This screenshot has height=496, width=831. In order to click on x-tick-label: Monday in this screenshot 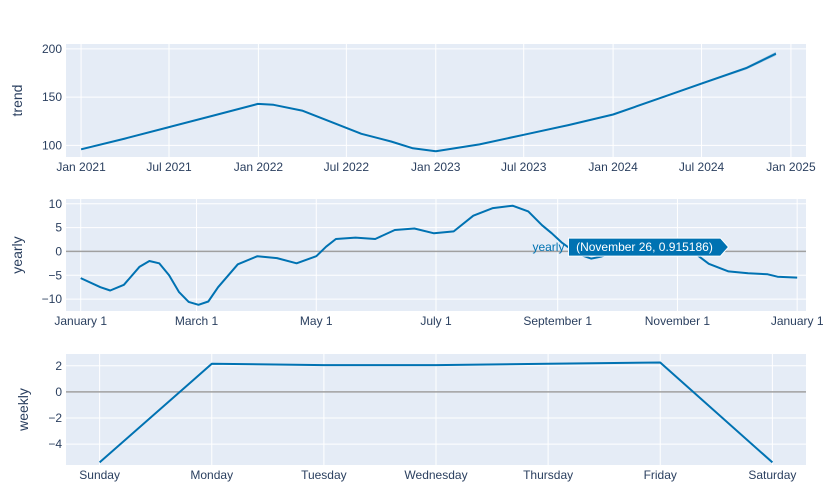, I will do `click(211, 475)`.